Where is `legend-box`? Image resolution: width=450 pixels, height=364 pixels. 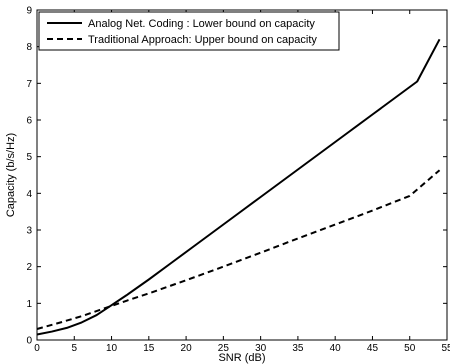
legend-box is located at coordinates (189, 31).